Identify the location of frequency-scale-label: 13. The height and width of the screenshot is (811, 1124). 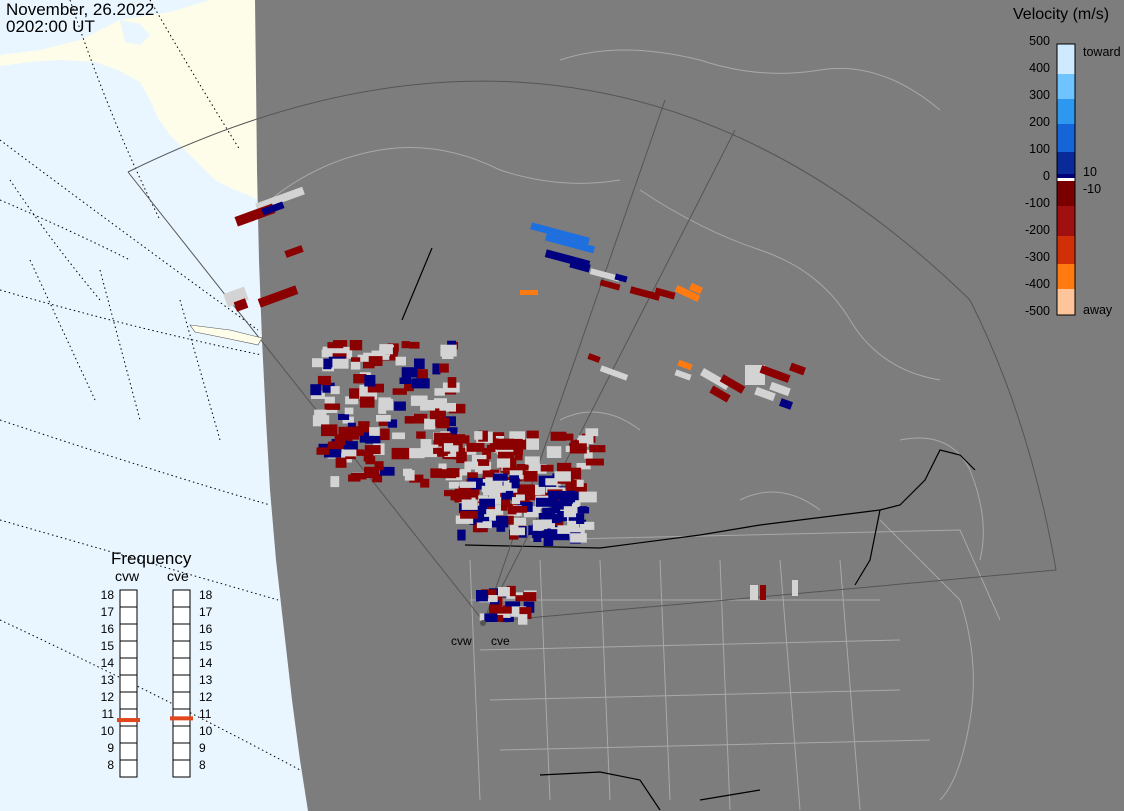
(206, 680).